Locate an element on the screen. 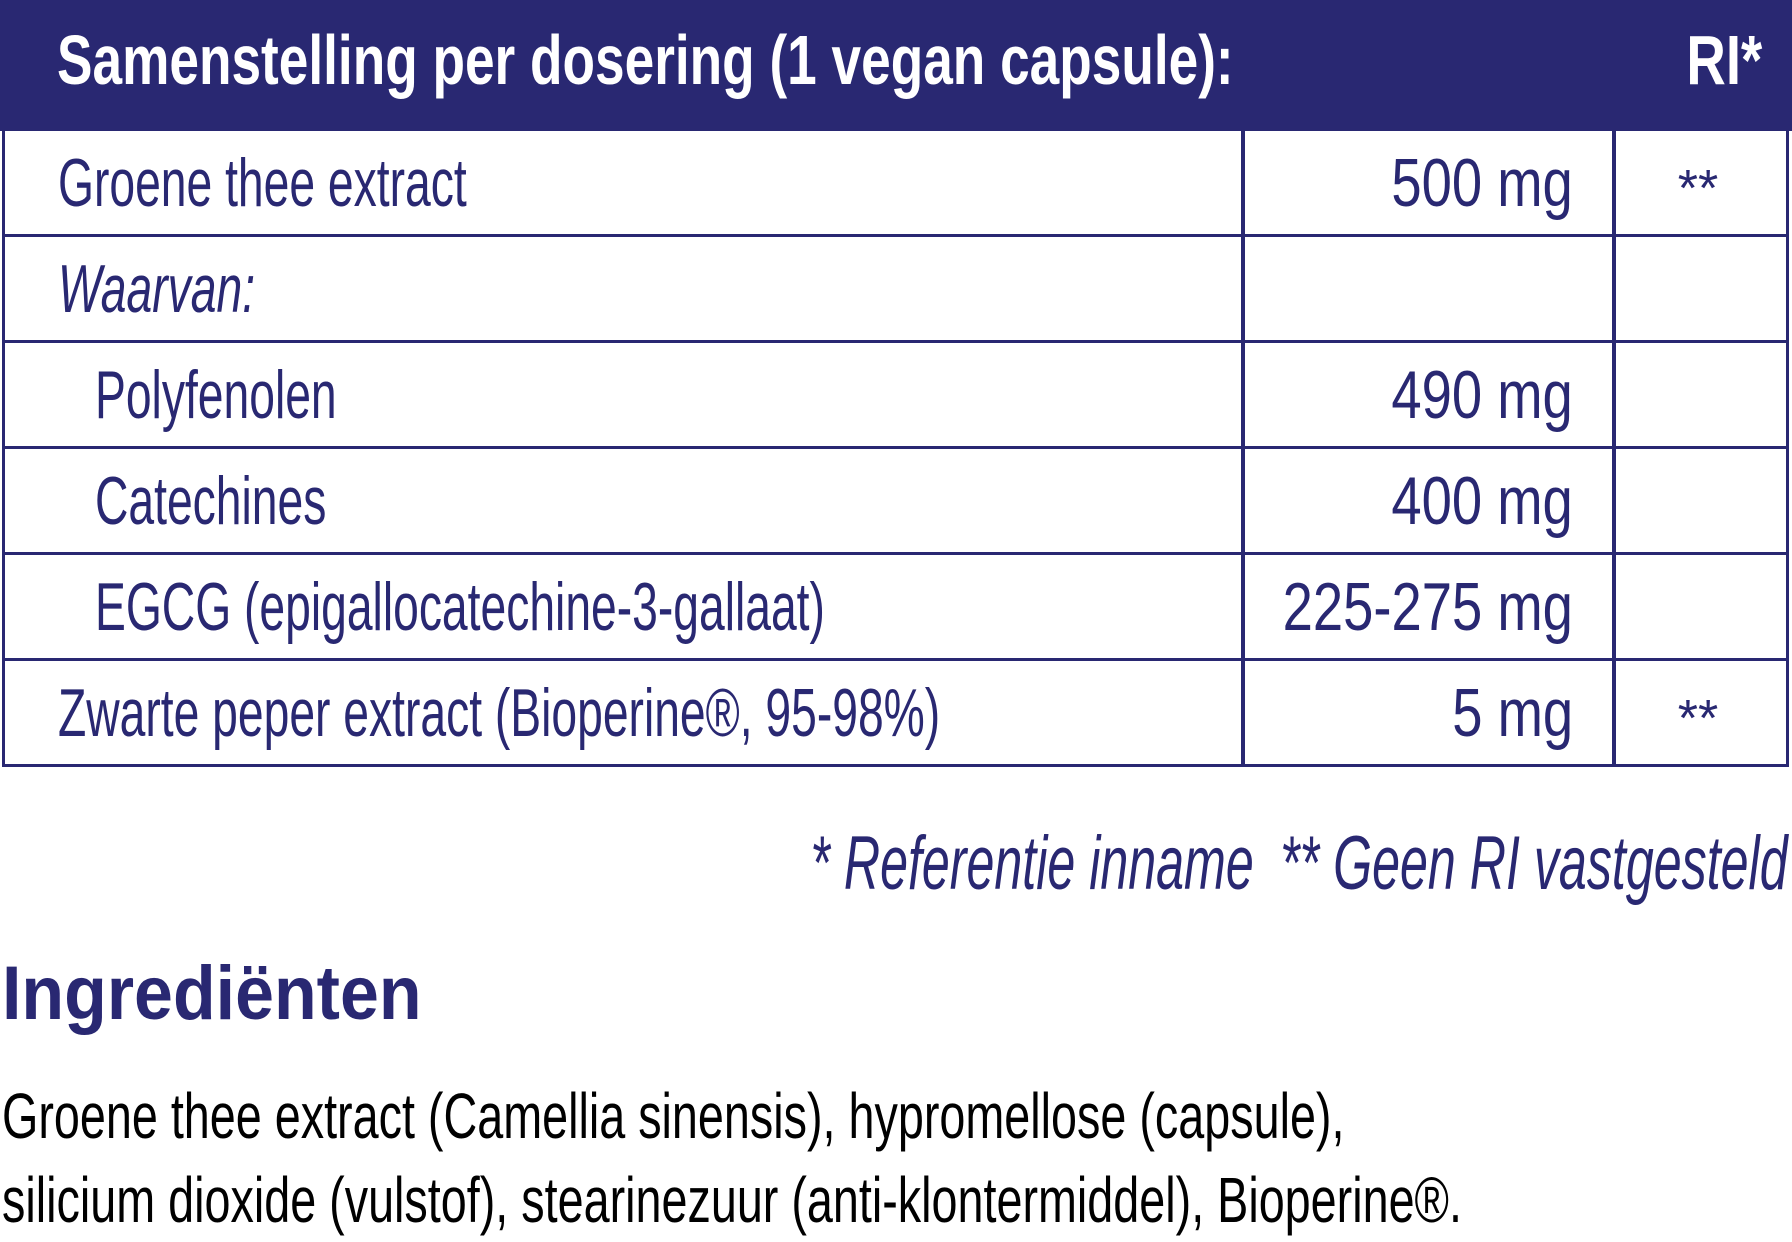  ingredient-amount: 500 mg is located at coordinates (1482, 183).